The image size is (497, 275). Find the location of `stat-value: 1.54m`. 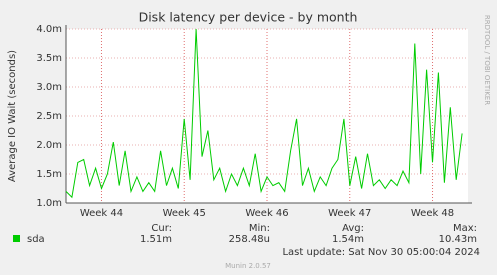

stat-value: 1.54m is located at coordinates (348, 239).